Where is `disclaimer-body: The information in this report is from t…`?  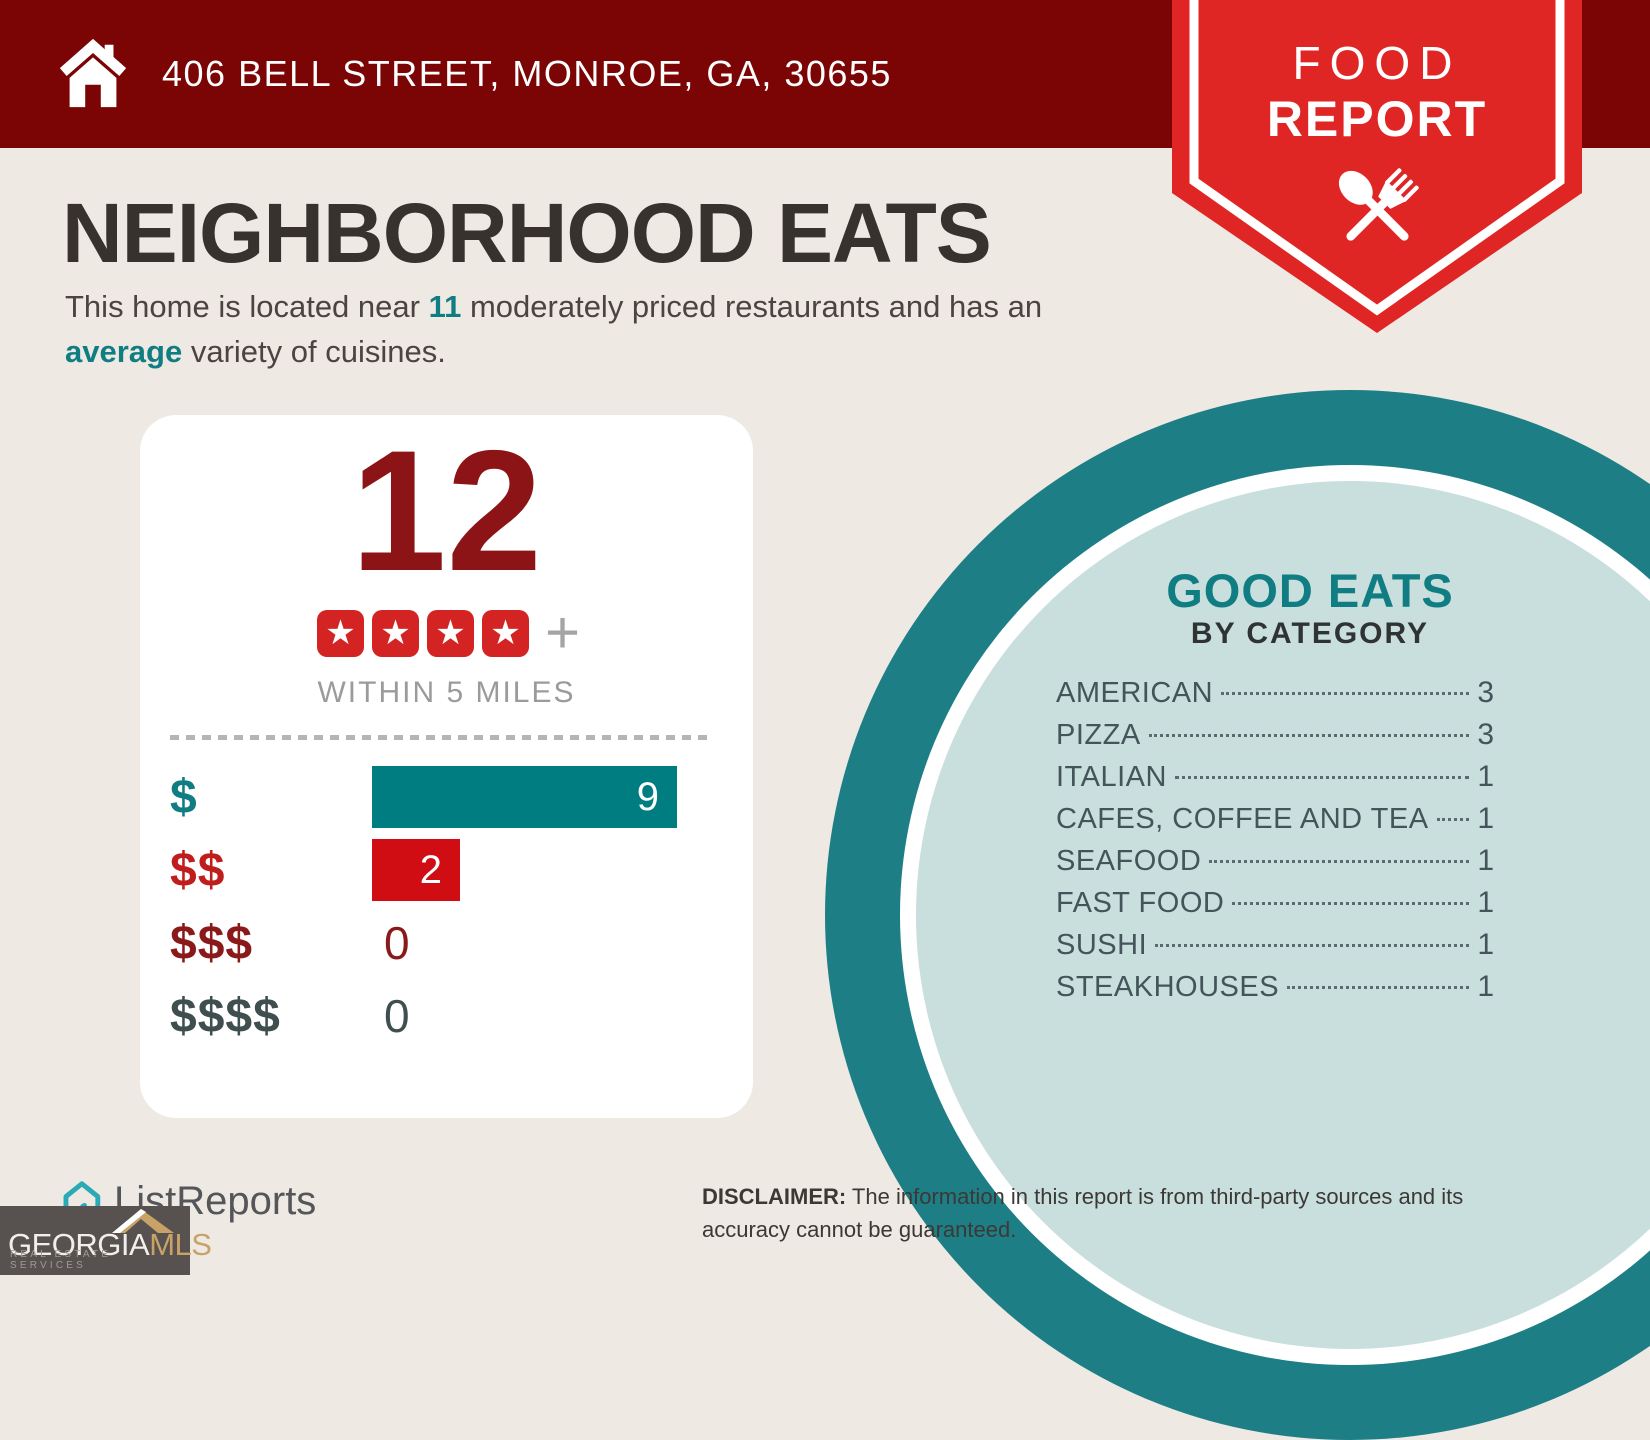
disclaimer-body: The information in this report is from t… is located at coordinates (1083, 1213).